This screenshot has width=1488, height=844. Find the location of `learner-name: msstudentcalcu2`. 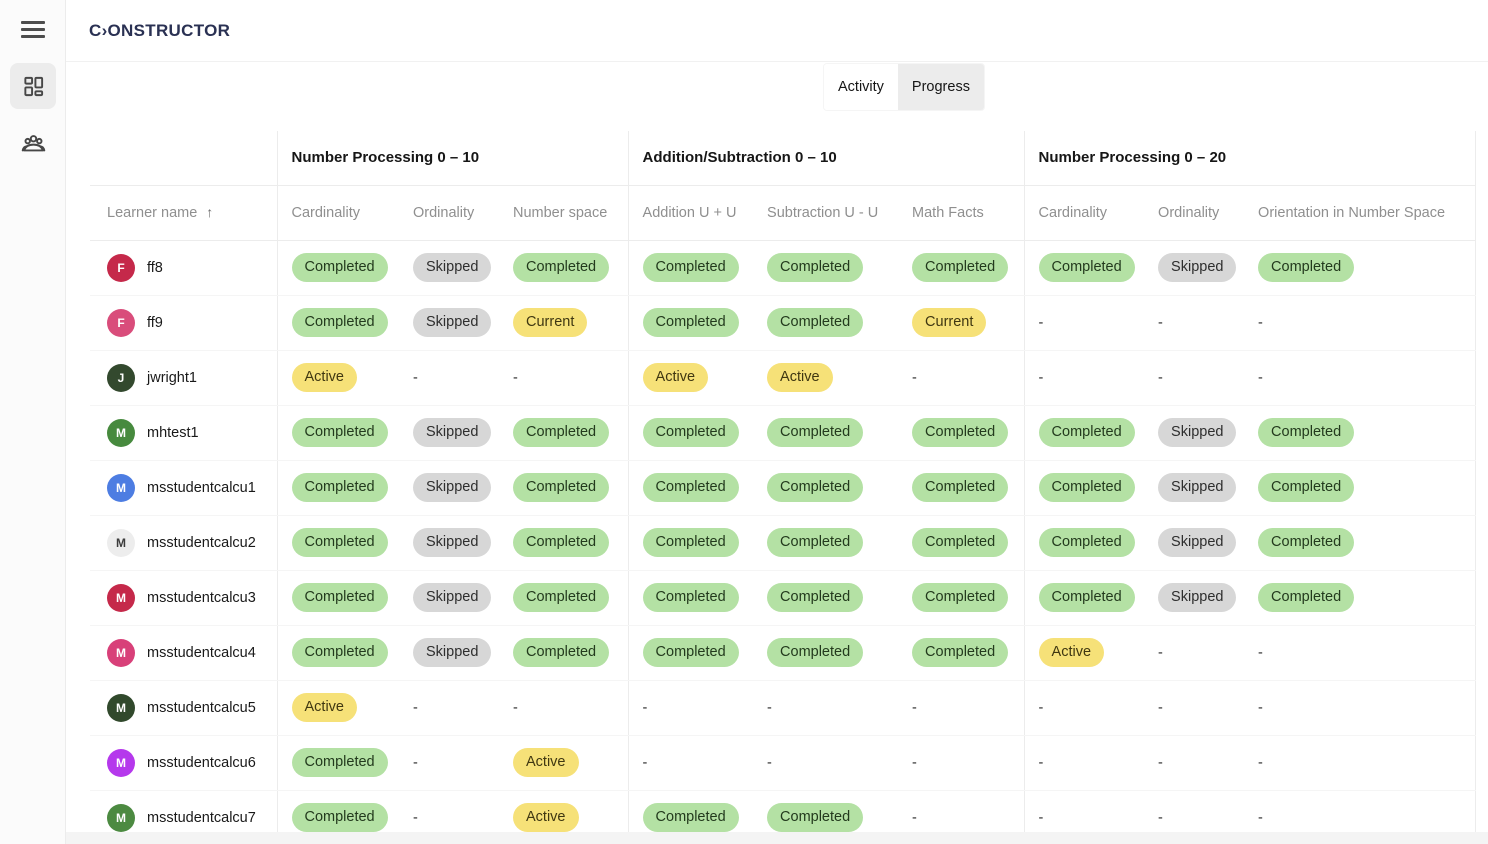

learner-name: msstudentcalcu2 is located at coordinates (201, 542).